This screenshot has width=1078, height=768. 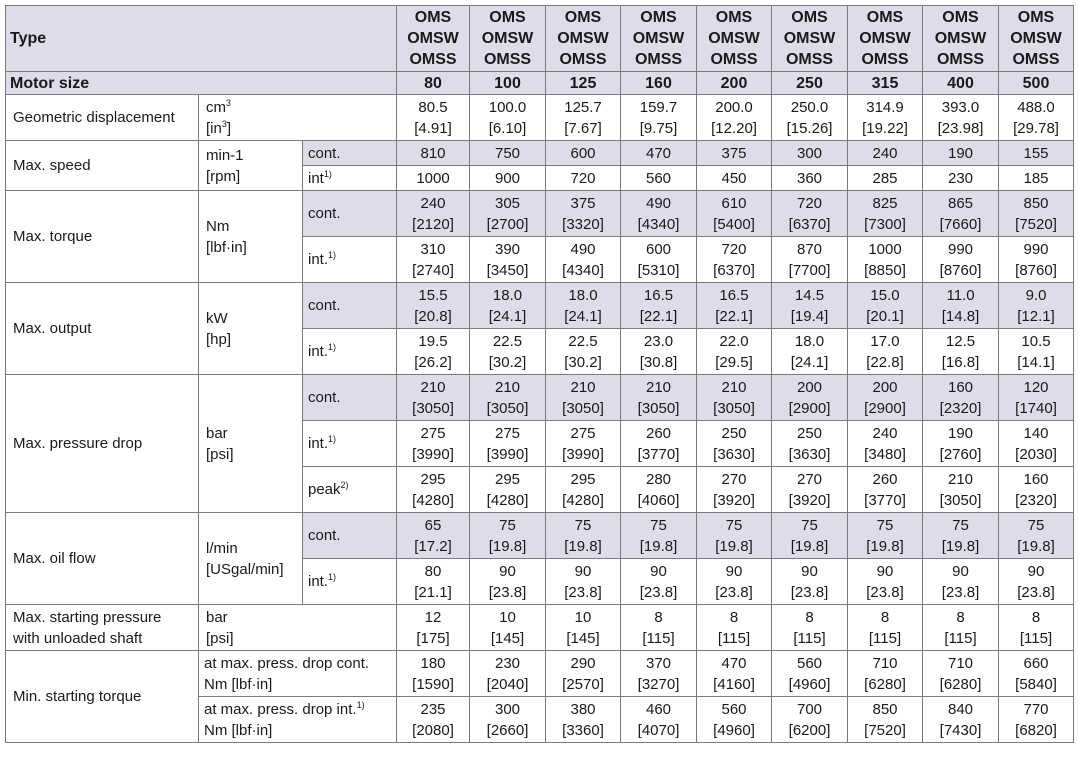 What do you see at coordinates (433, 224) in the screenshot?
I see `row-max-torque-value-secondary: [2120]` at bounding box center [433, 224].